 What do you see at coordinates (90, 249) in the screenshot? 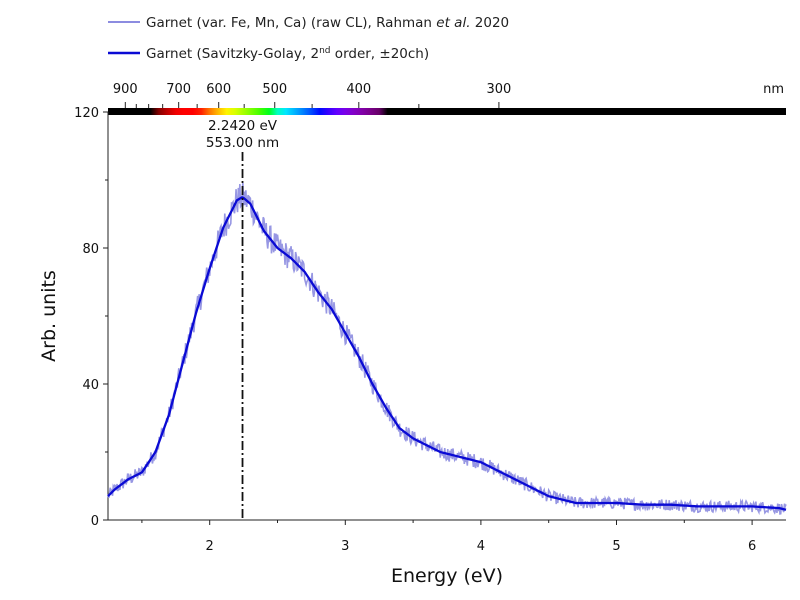
I see `y-tick-label: 80` at bounding box center [90, 249].